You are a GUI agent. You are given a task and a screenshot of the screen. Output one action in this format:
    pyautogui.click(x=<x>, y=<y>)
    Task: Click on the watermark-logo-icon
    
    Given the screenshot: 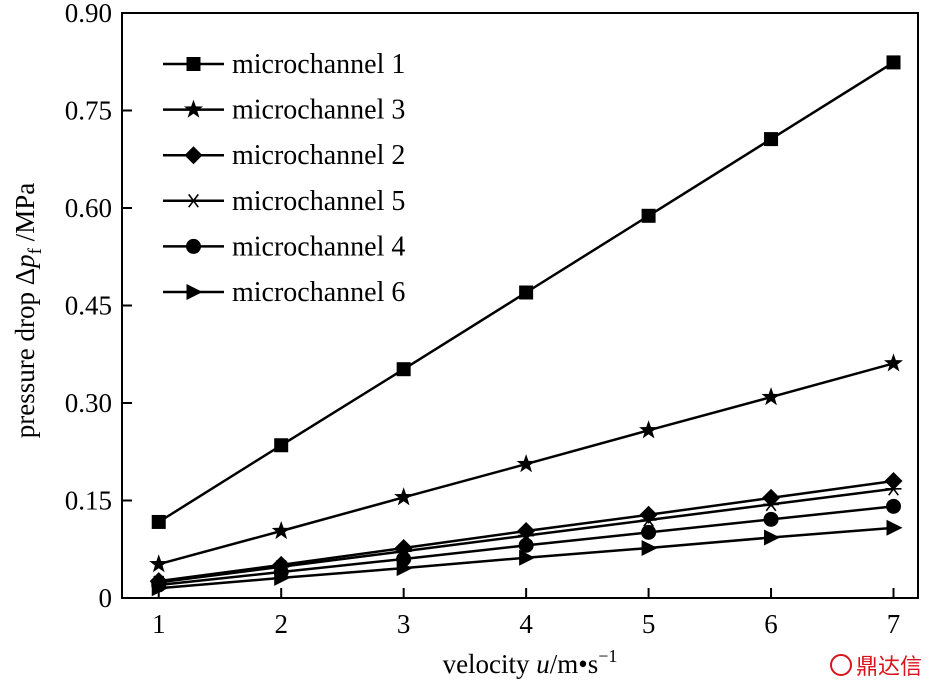 What is the action you would take?
    pyautogui.click(x=840, y=665)
    